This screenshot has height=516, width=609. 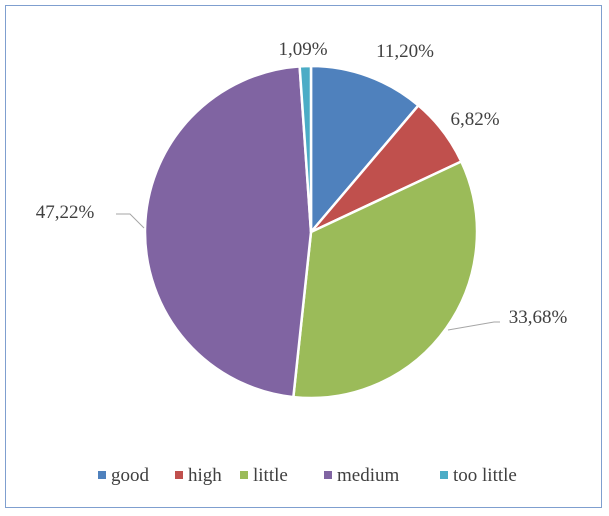 What do you see at coordinates (130, 221) in the screenshot?
I see `leader-line-medium` at bounding box center [130, 221].